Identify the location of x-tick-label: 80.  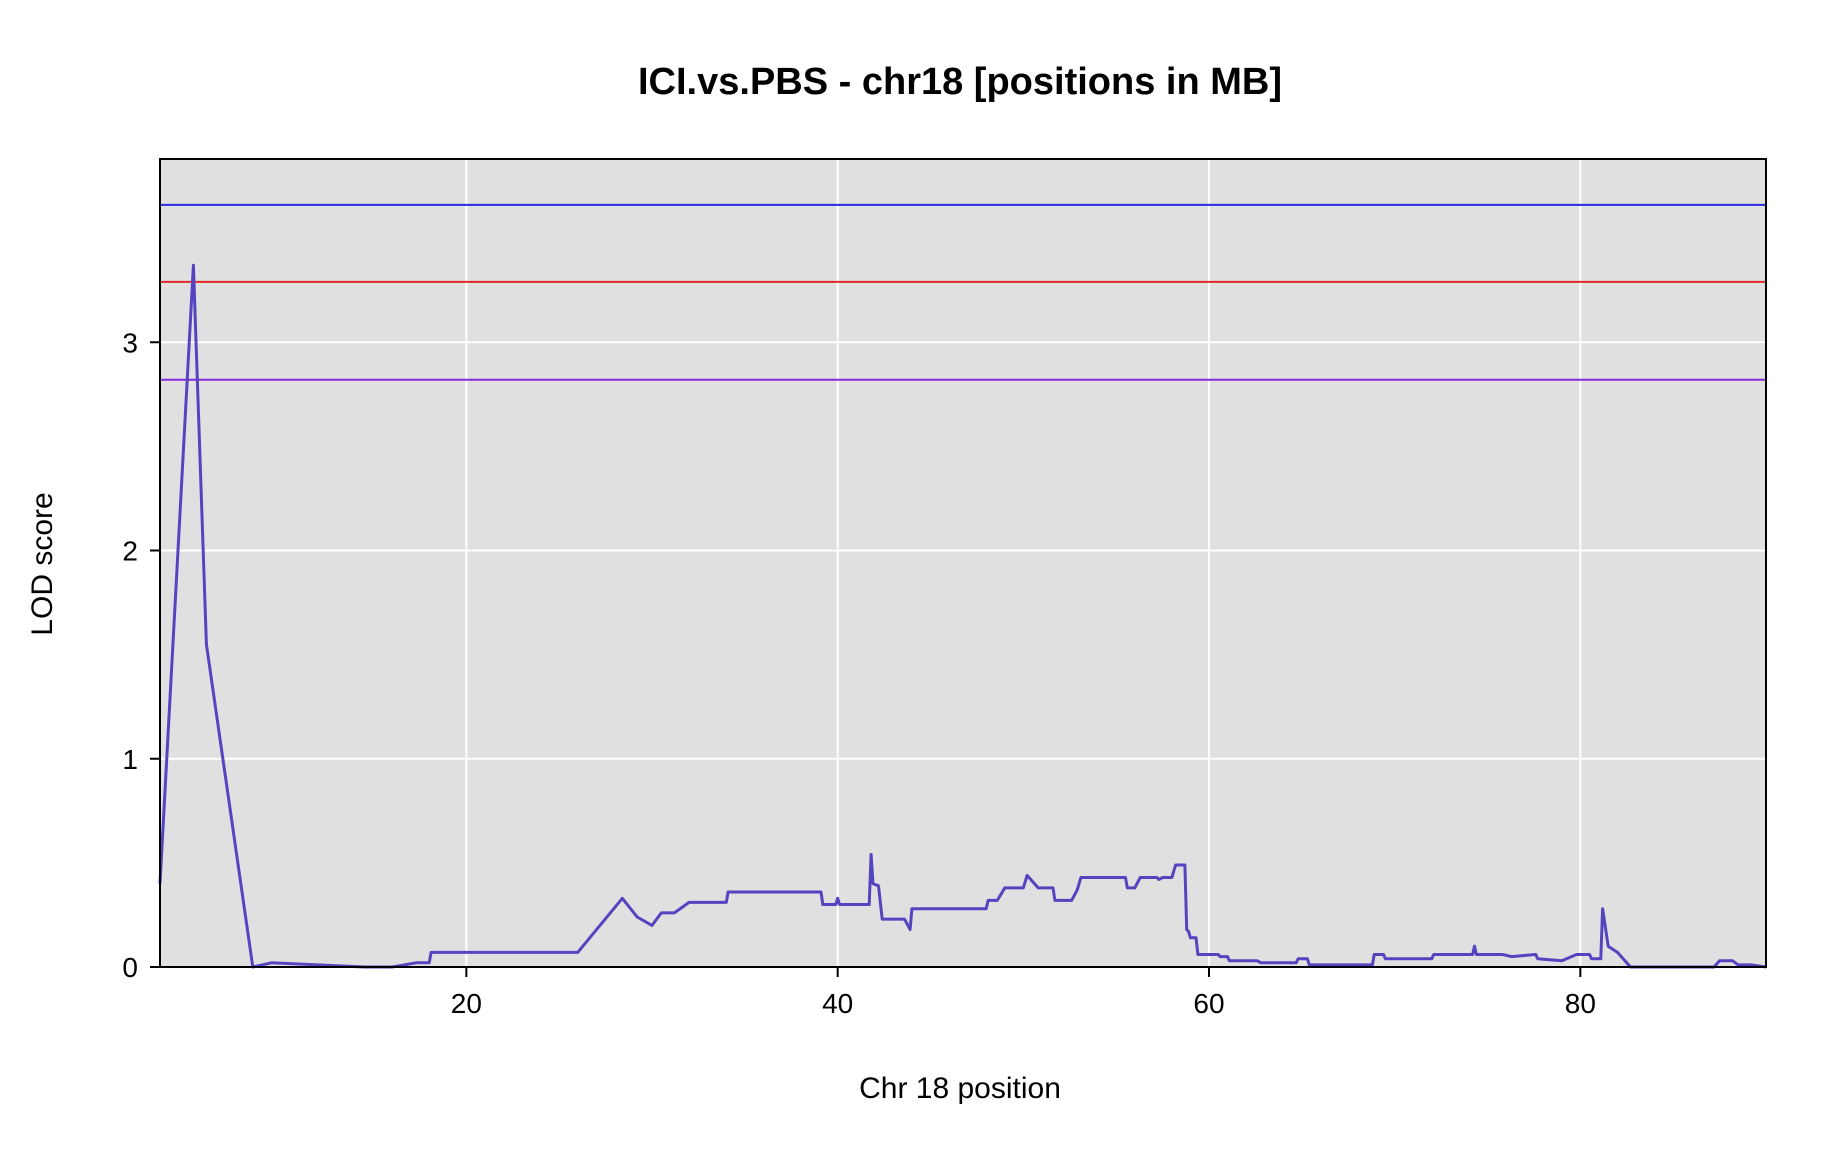
(1580, 1003).